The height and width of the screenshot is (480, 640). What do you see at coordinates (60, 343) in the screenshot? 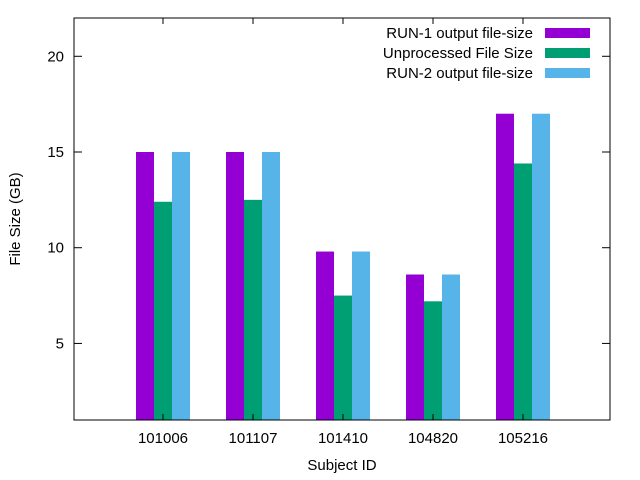
I see `y-tick-label: 5` at bounding box center [60, 343].